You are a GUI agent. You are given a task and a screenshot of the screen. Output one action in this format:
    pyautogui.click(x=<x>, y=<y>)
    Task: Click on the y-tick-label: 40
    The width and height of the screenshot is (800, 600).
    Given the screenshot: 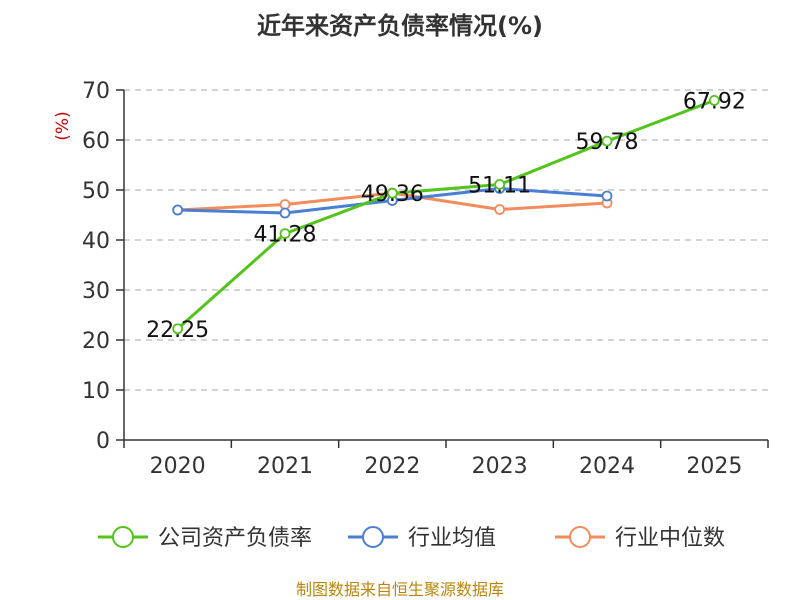 What is the action you would take?
    pyautogui.click(x=96, y=241)
    